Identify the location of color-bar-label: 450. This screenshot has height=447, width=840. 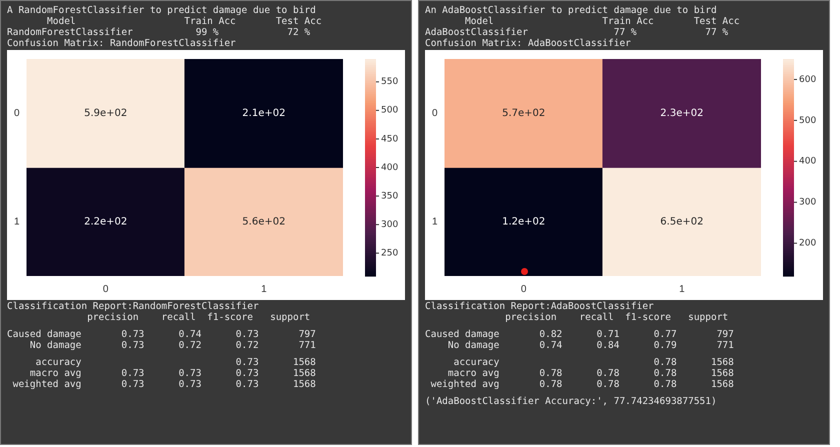
(389, 139).